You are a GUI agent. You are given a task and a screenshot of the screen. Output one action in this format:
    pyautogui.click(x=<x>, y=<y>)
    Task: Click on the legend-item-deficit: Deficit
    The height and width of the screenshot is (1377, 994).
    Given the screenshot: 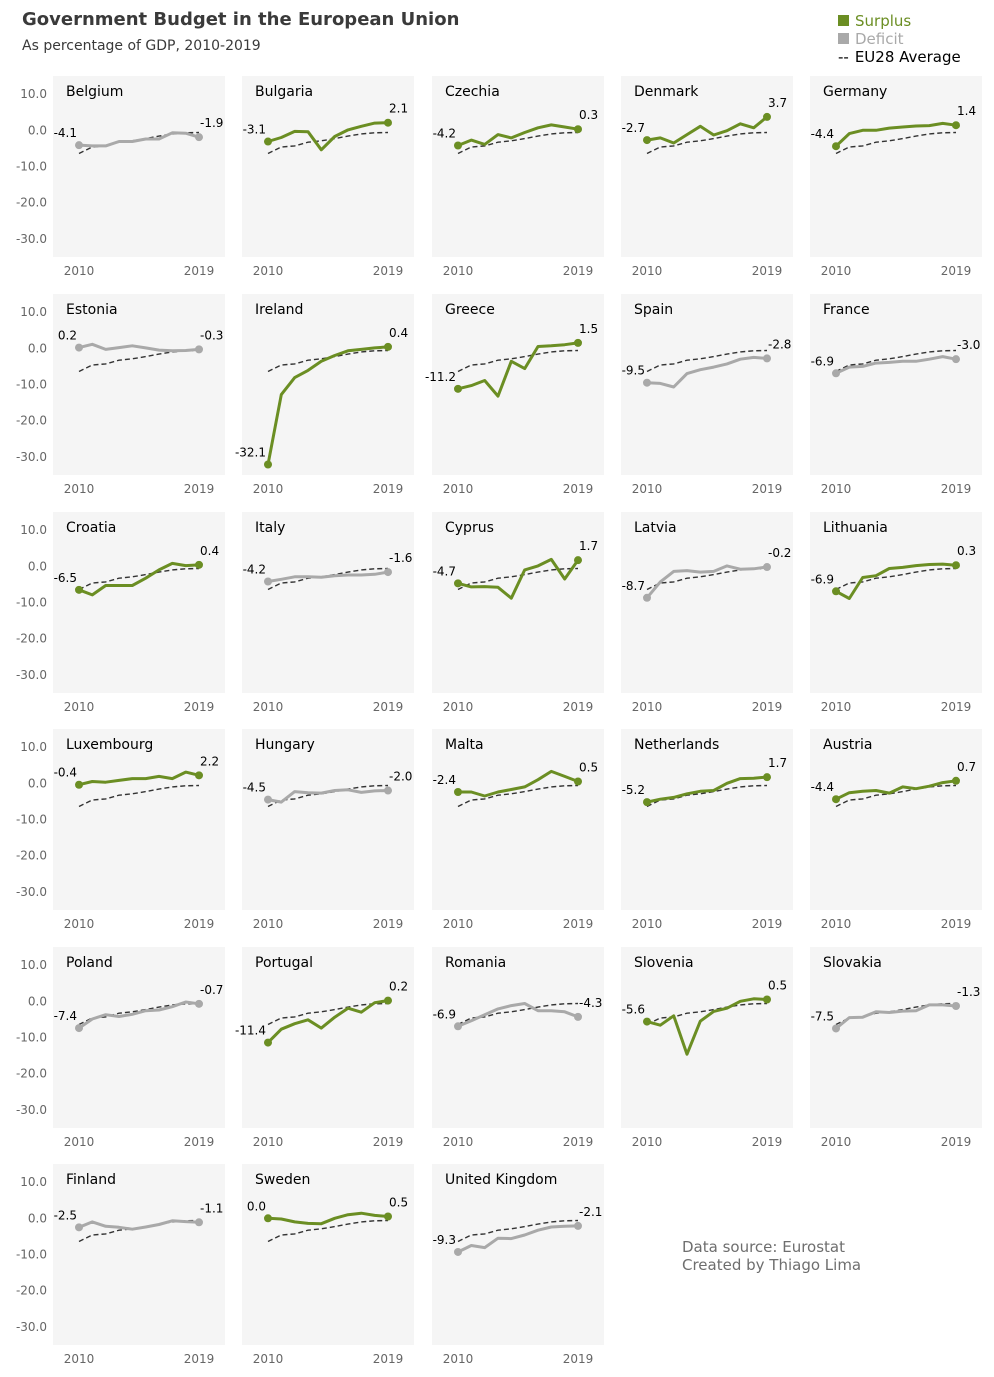 What is the action you would take?
    pyautogui.click(x=899, y=39)
    